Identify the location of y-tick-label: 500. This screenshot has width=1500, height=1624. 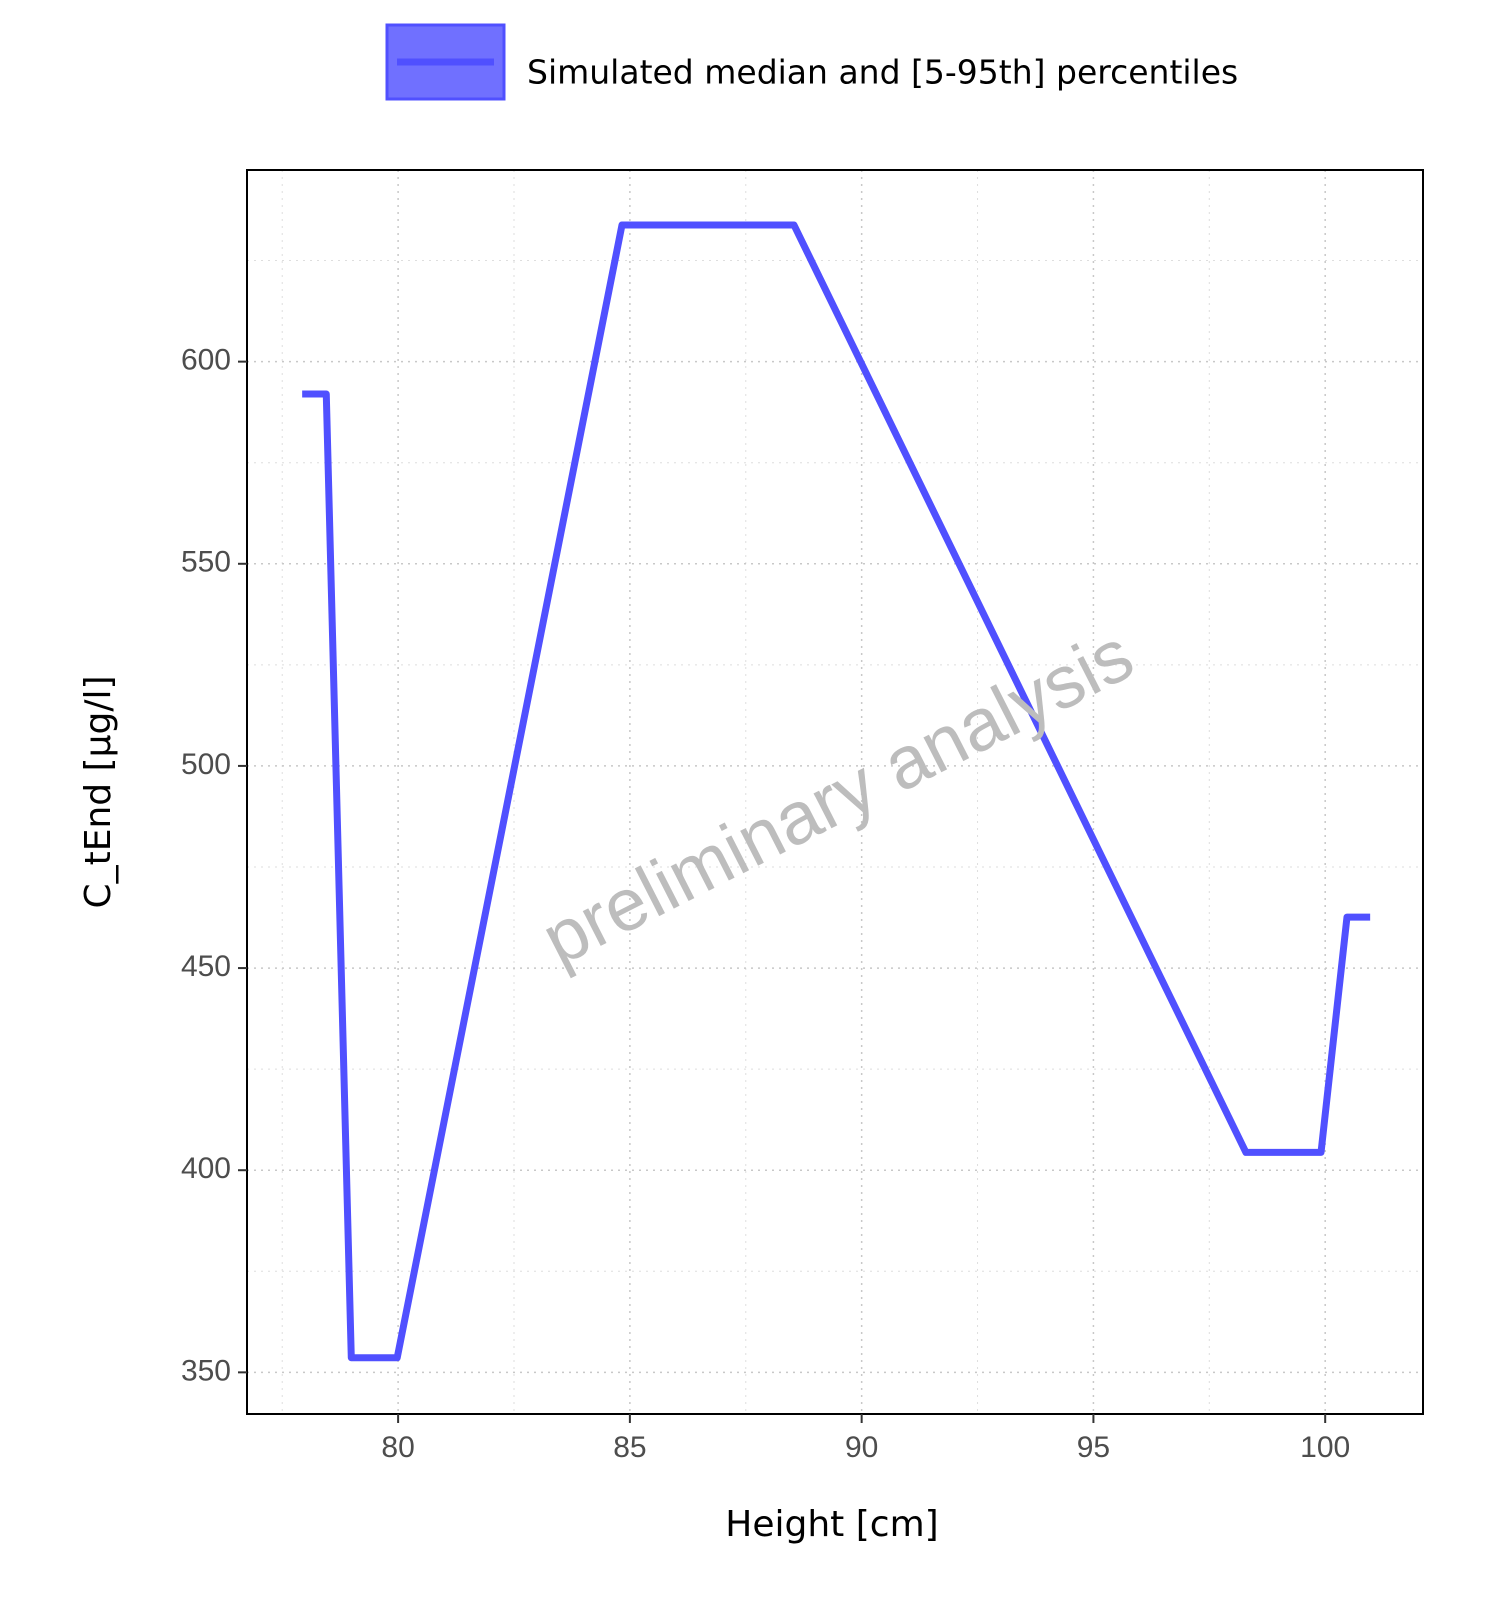
(206, 764).